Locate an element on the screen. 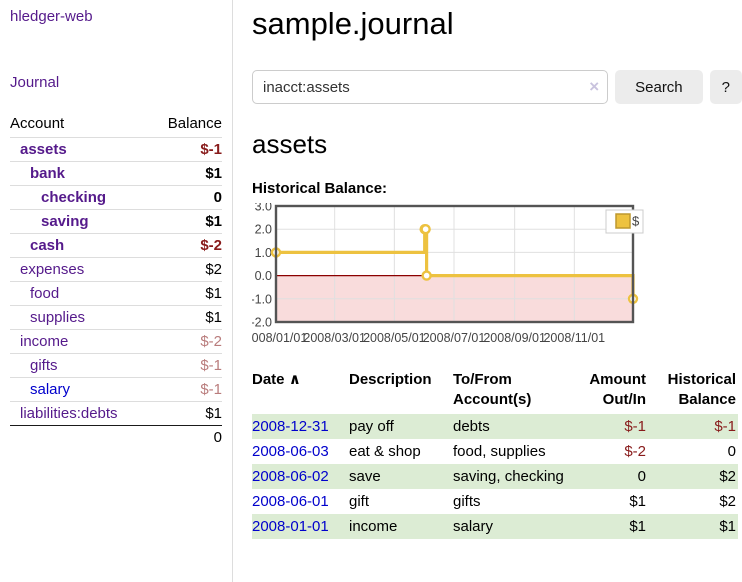 The image size is (742, 582). accounts-total-row: 0 is located at coordinates (116, 437).